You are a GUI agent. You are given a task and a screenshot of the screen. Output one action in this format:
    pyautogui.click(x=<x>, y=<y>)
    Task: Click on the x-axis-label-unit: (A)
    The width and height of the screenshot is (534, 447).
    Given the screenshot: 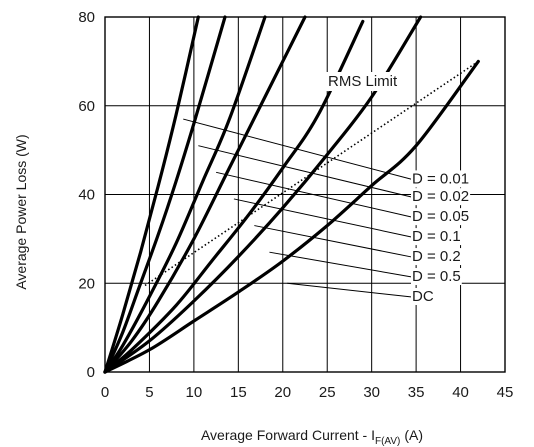 What is the action you would take?
    pyautogui.click(x=413, y=435)
    